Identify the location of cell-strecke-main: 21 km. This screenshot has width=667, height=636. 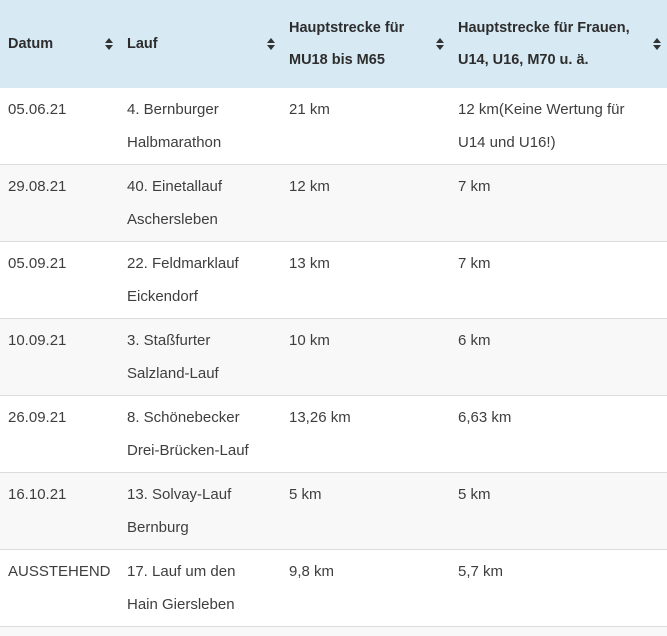
(309, 109).